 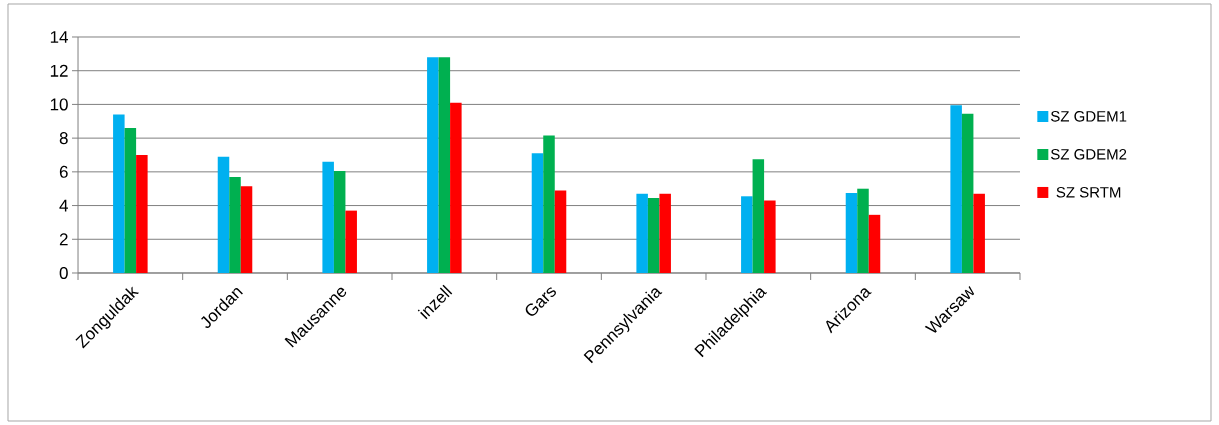 What do you see at coordinates (63, 273) in the screenshot?
I see `y-tick-label: 0` at bounding box center [63, 273].